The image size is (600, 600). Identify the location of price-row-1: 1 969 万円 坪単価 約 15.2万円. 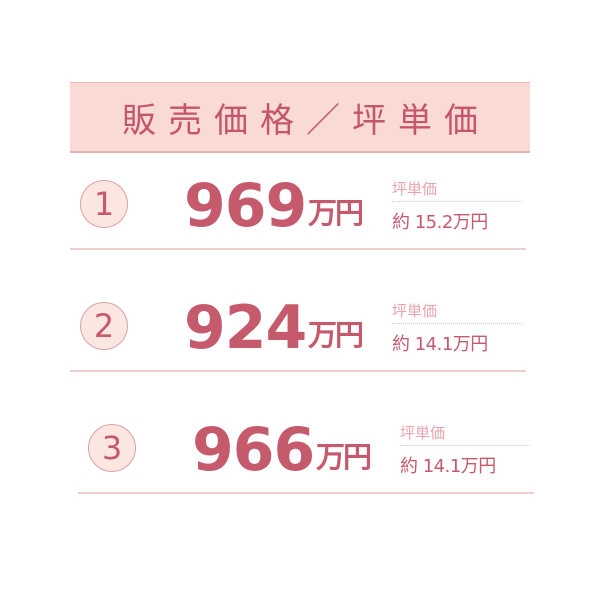
(298, 209).